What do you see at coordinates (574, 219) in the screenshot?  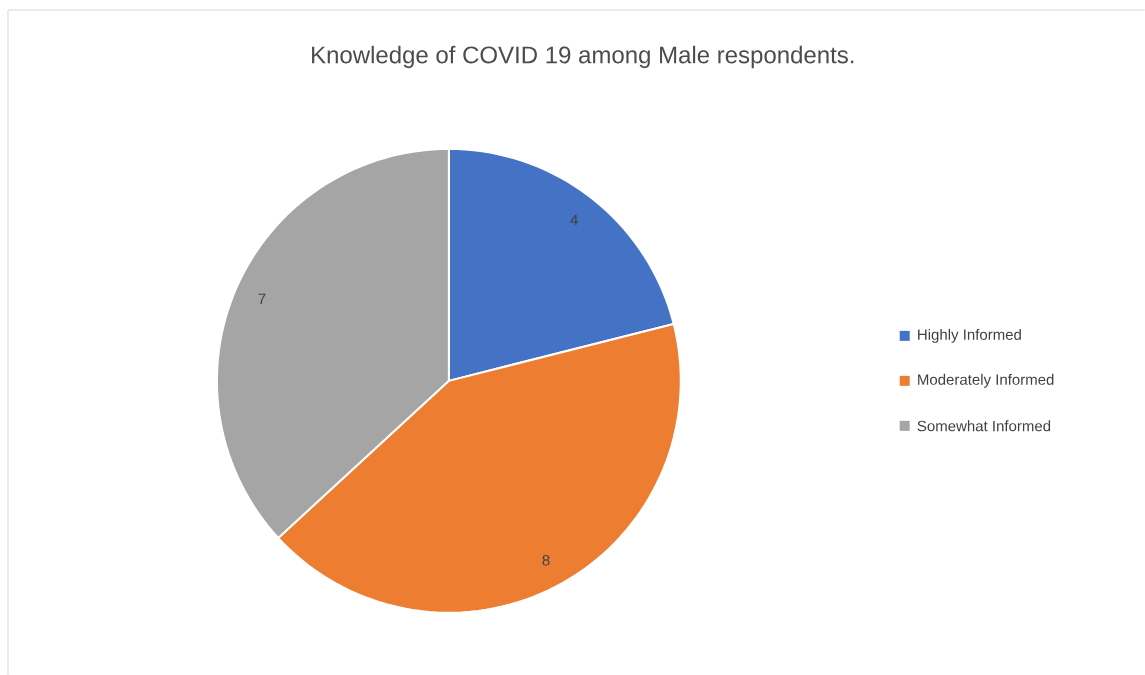 I see `data-label: 4` at bounding box center [574, 219].